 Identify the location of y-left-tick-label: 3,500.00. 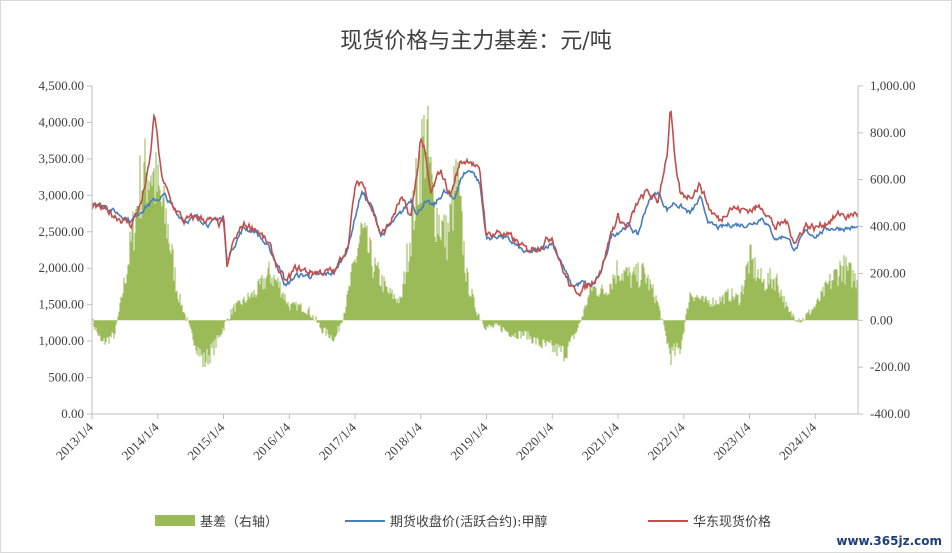
(62, 158).